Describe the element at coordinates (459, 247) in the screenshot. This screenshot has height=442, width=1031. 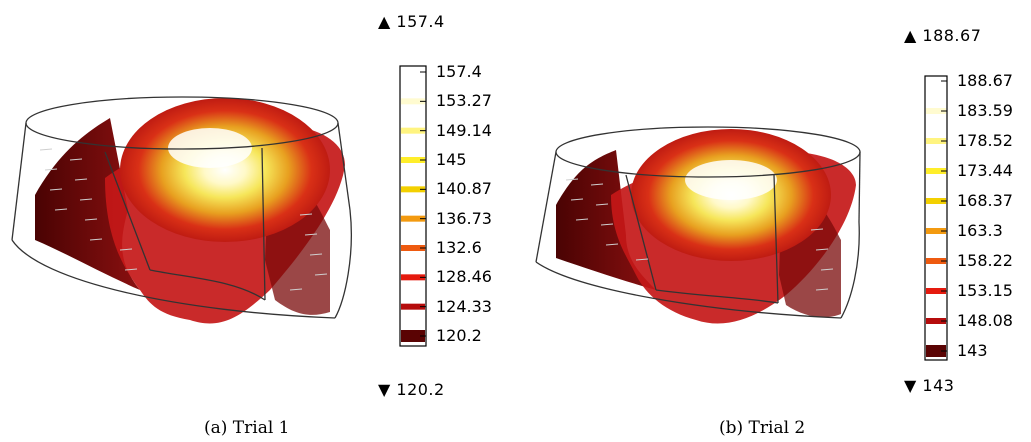
I see `colorbar-tick-label: 132.6` at that location.